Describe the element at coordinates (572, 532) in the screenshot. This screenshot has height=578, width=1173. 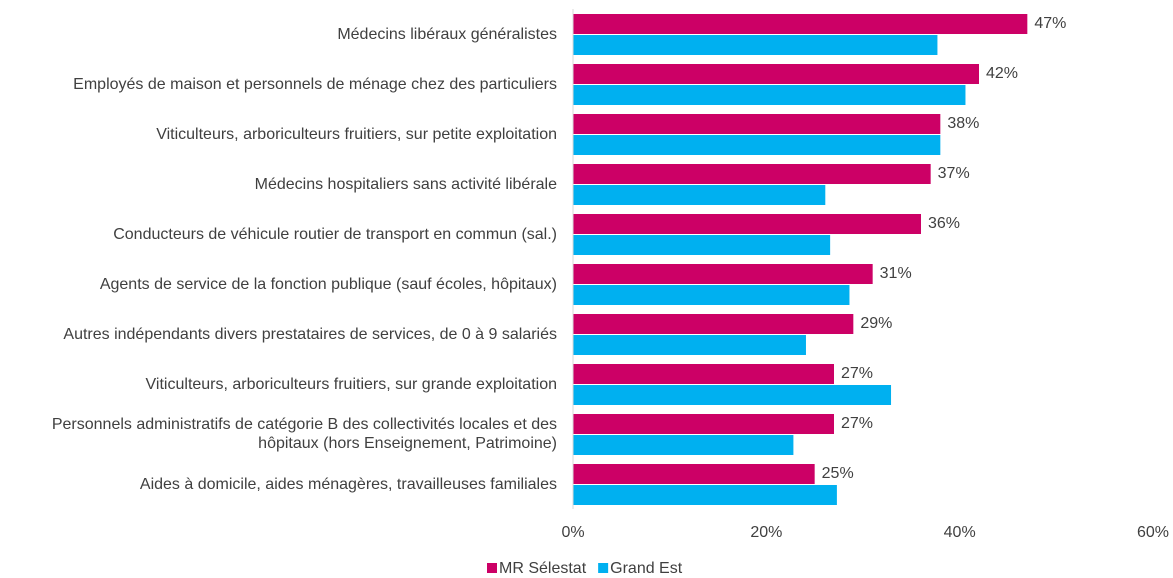
I see `x-tick-label: 0%` at that location.